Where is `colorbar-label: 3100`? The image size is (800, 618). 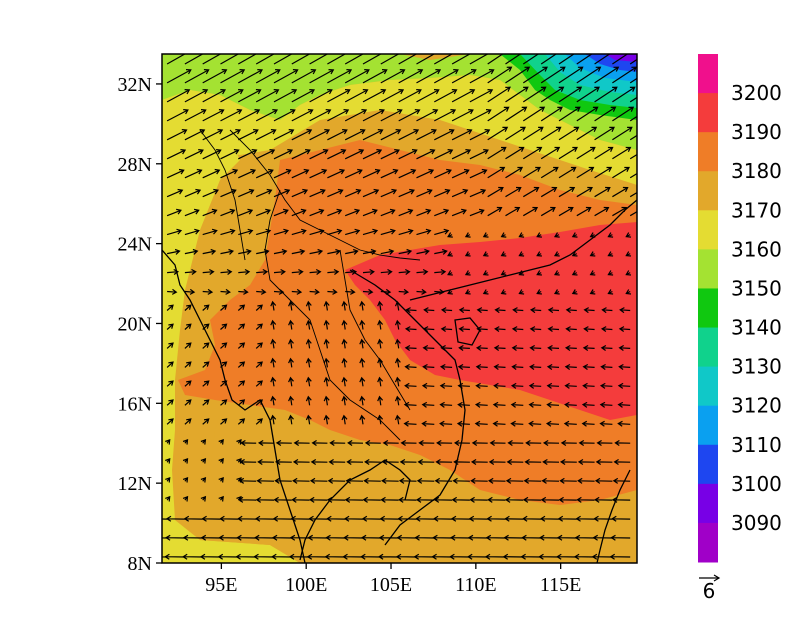 colorbar-label: 3100 is located at coordinates (756, 484).